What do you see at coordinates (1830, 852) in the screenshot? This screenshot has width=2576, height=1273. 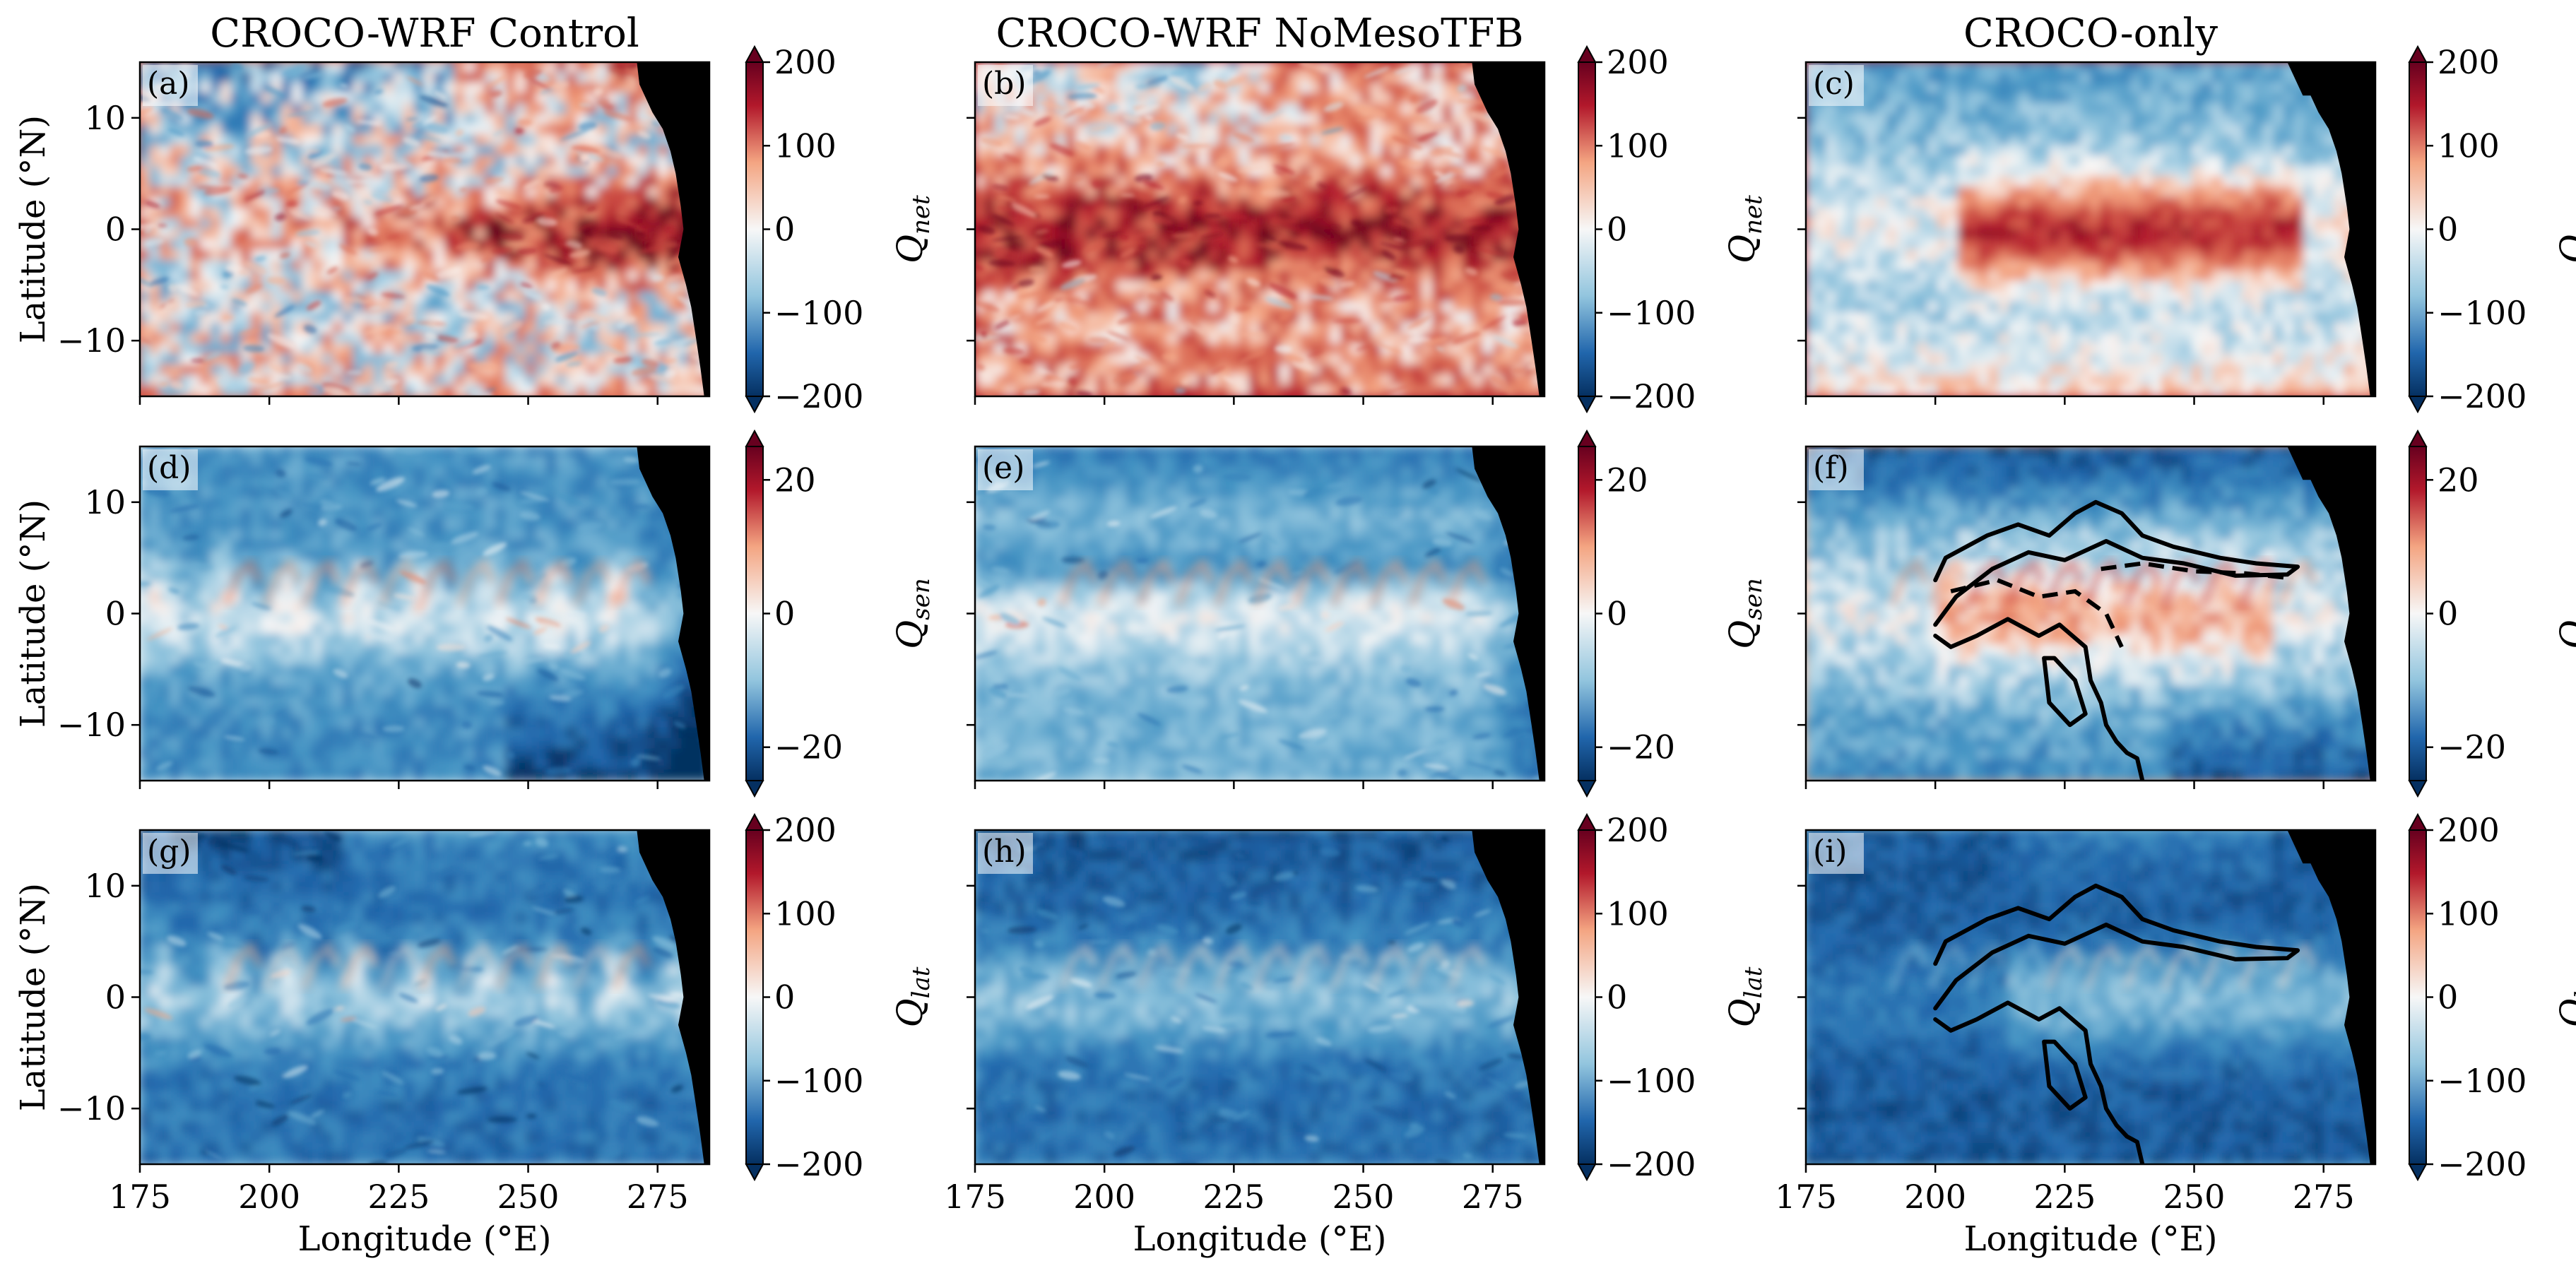 I see `panel-label: (i)` at bounding box center [1830, 852].